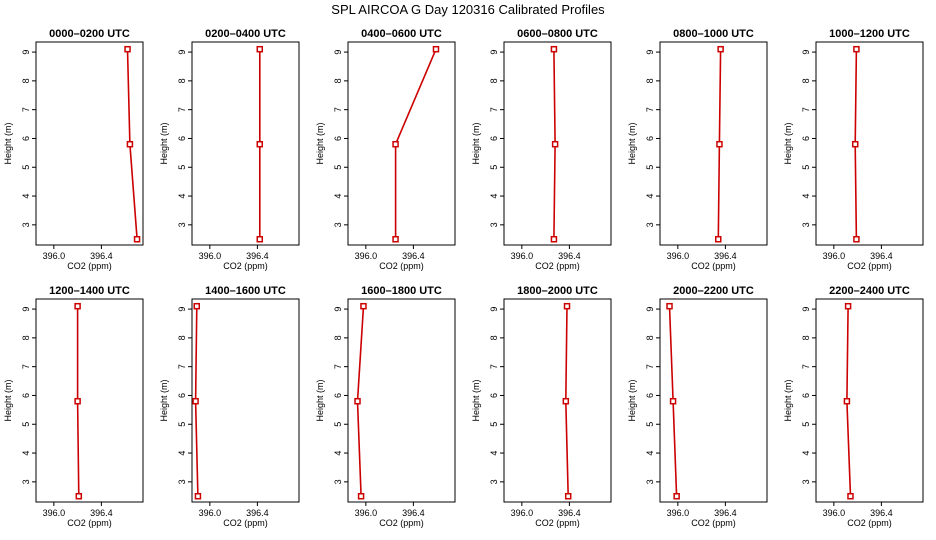 The image size is (936, 540). What do you see at coordinates (713, 291) in the screenshot?
I see `panel-title: 2000–2200 UTC` at bounding box center [713, 291].